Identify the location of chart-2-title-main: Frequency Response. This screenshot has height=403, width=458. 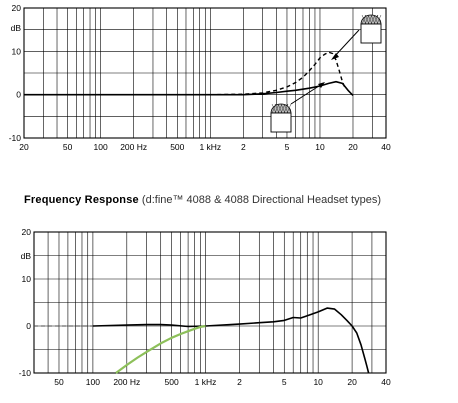
(81, 200).